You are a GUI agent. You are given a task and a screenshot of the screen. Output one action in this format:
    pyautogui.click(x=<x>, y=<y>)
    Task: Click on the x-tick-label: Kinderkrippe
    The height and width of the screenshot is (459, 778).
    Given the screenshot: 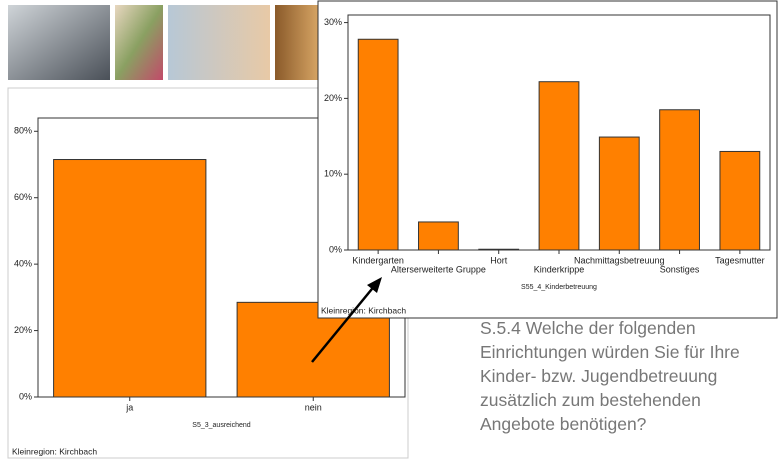 What is the action you would take?
    pyautogui.click(x=559, y=269)
    